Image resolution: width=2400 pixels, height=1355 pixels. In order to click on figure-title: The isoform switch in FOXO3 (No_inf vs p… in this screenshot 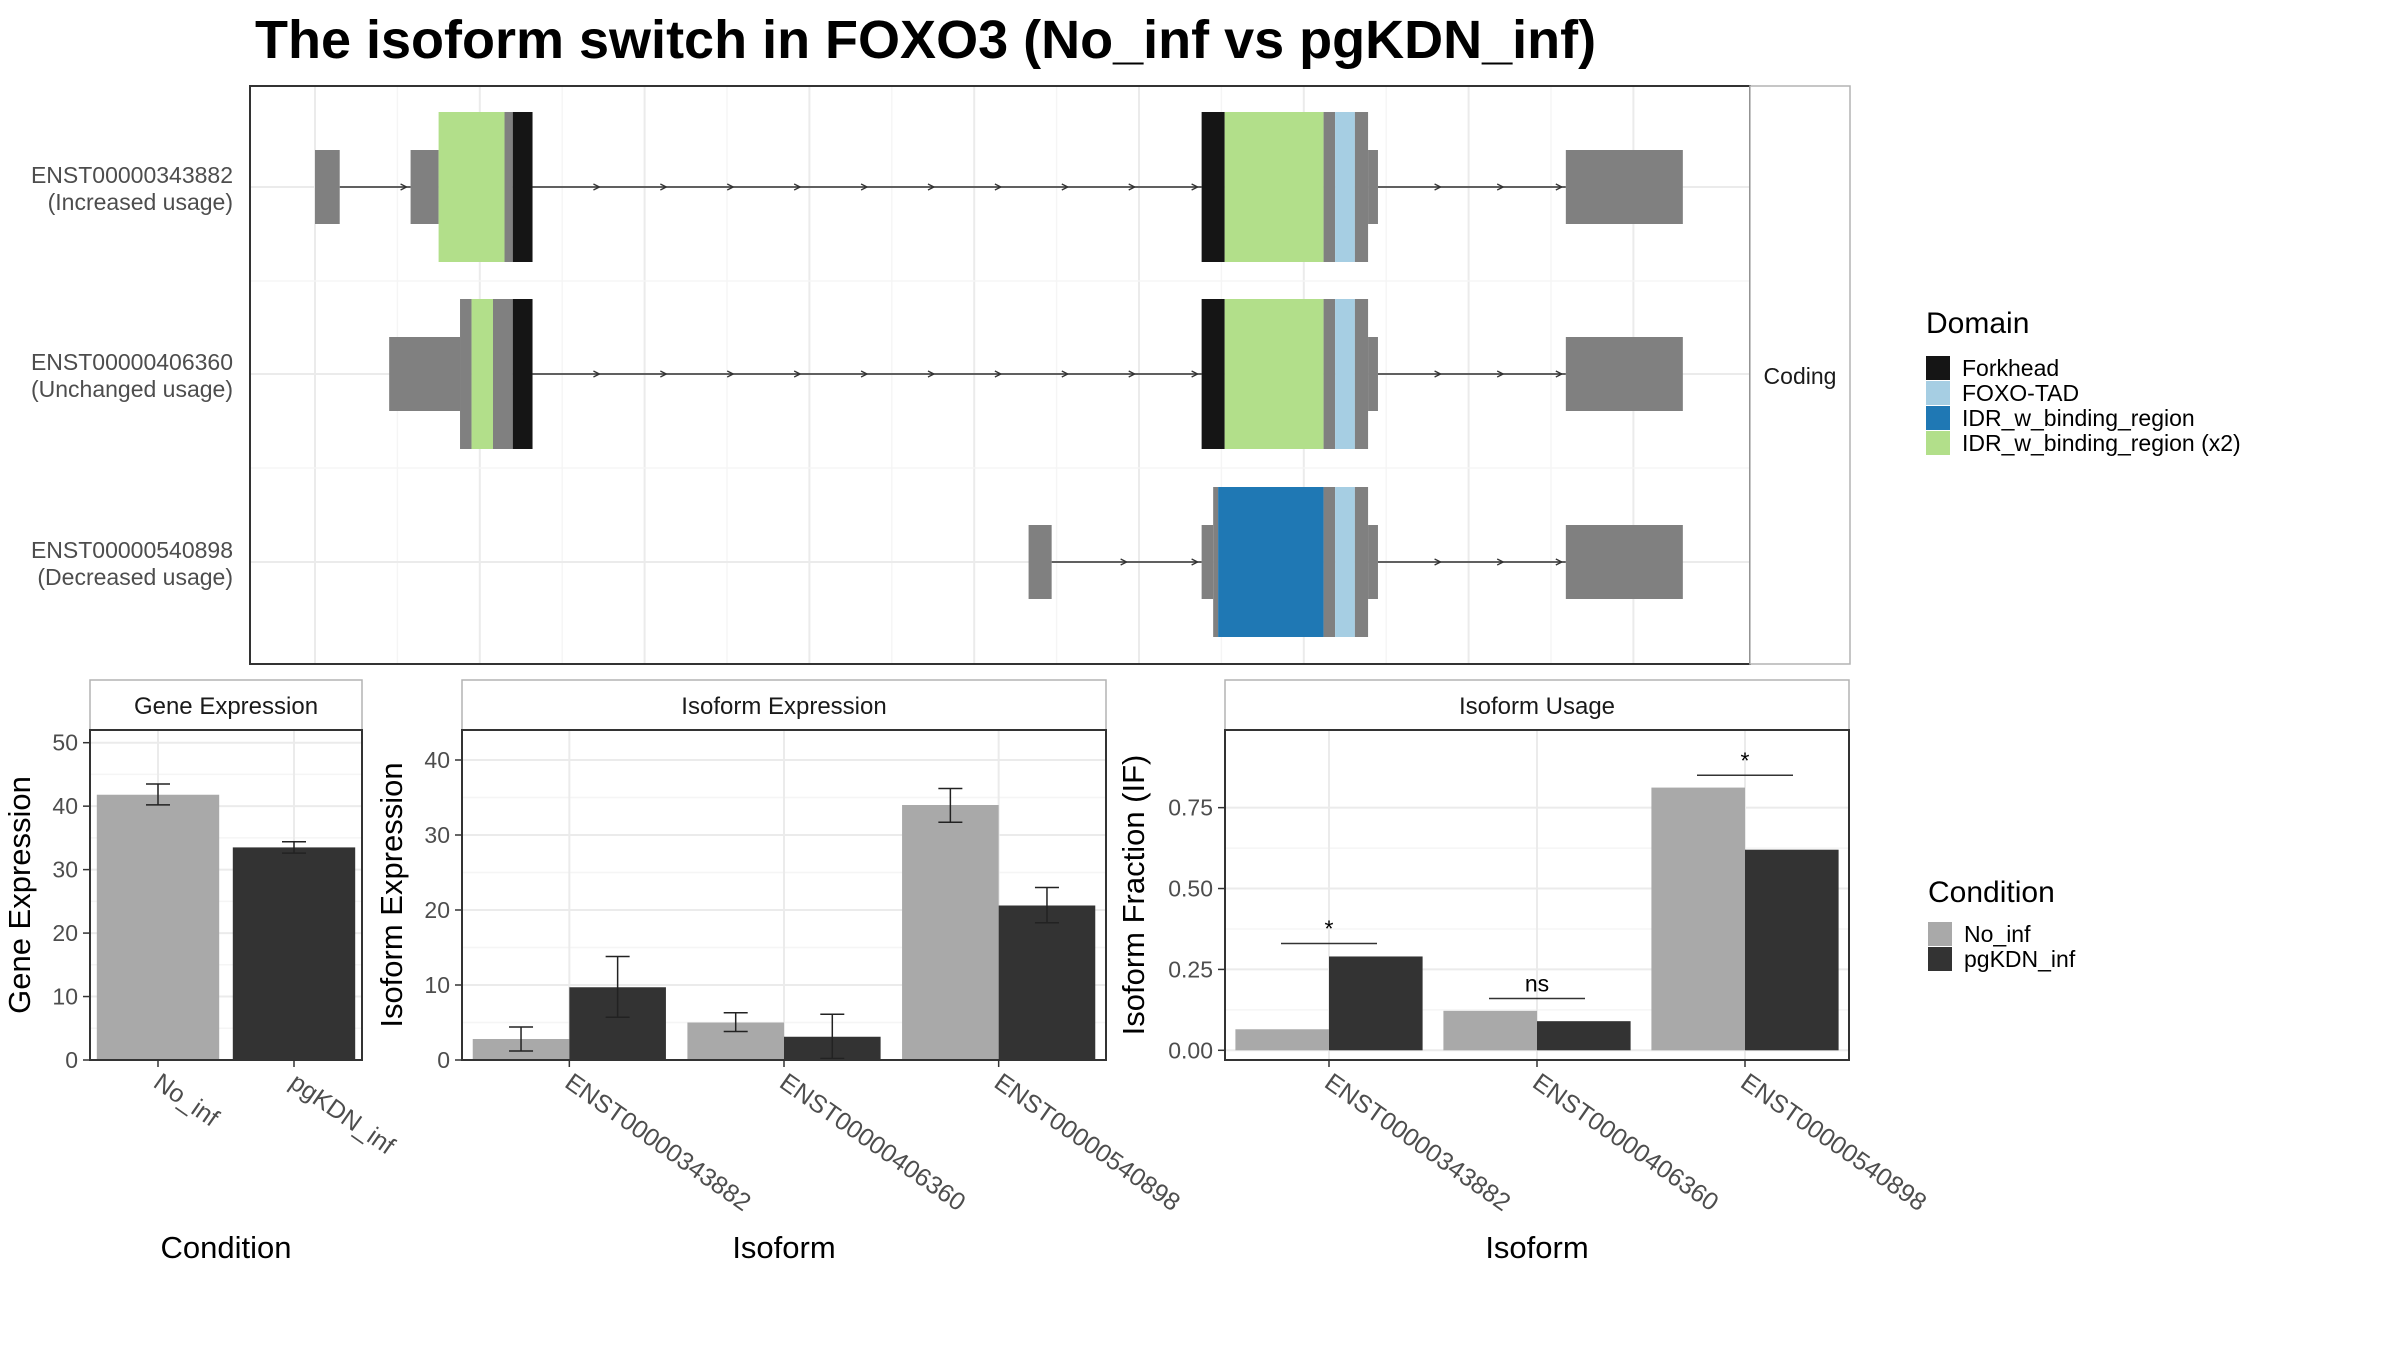, I will do `click(925, 40)`.